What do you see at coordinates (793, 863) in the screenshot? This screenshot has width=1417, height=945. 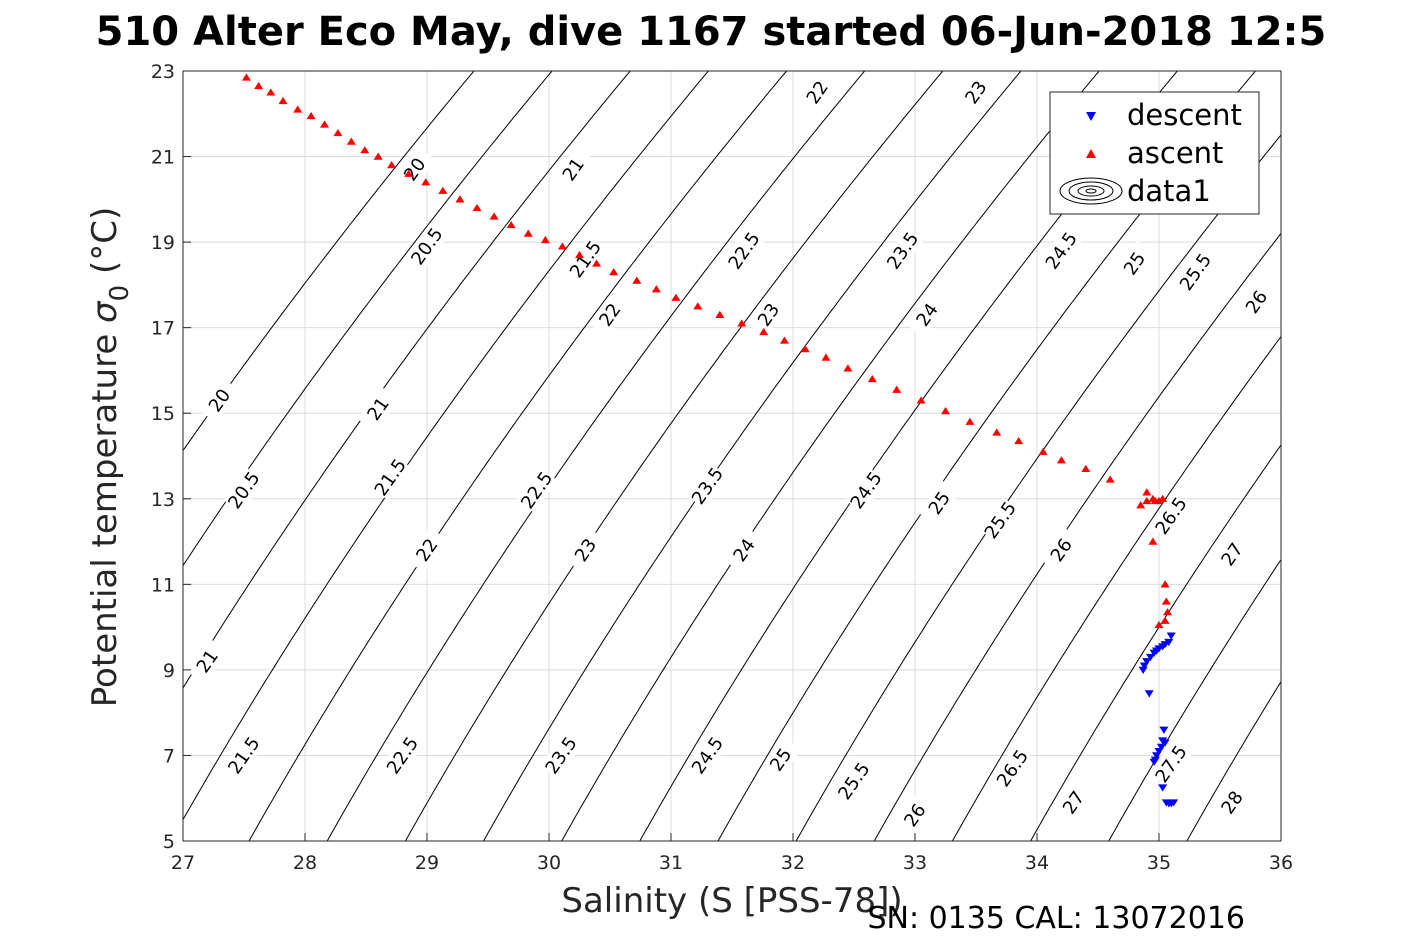 I see `x-tick-label: 32` at bounding box center [793, 863].